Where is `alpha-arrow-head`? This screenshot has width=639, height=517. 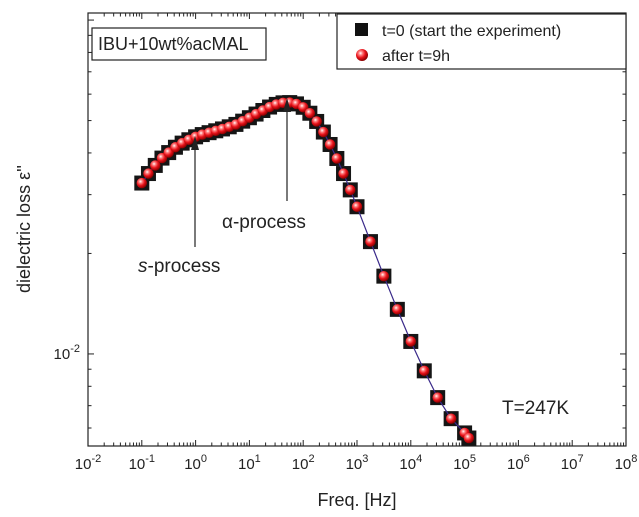
alpha-arrow-head is located at coordinates (287, 105).